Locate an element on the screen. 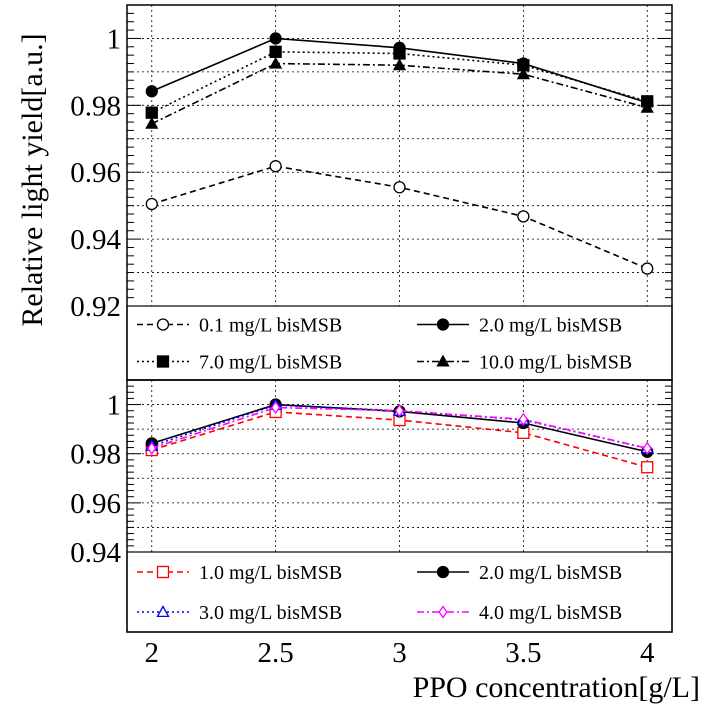 The width and height of the screenshot is (705, 706). x-axis-label: PPO concentration[g/L] is located at coordinates (556, 687).